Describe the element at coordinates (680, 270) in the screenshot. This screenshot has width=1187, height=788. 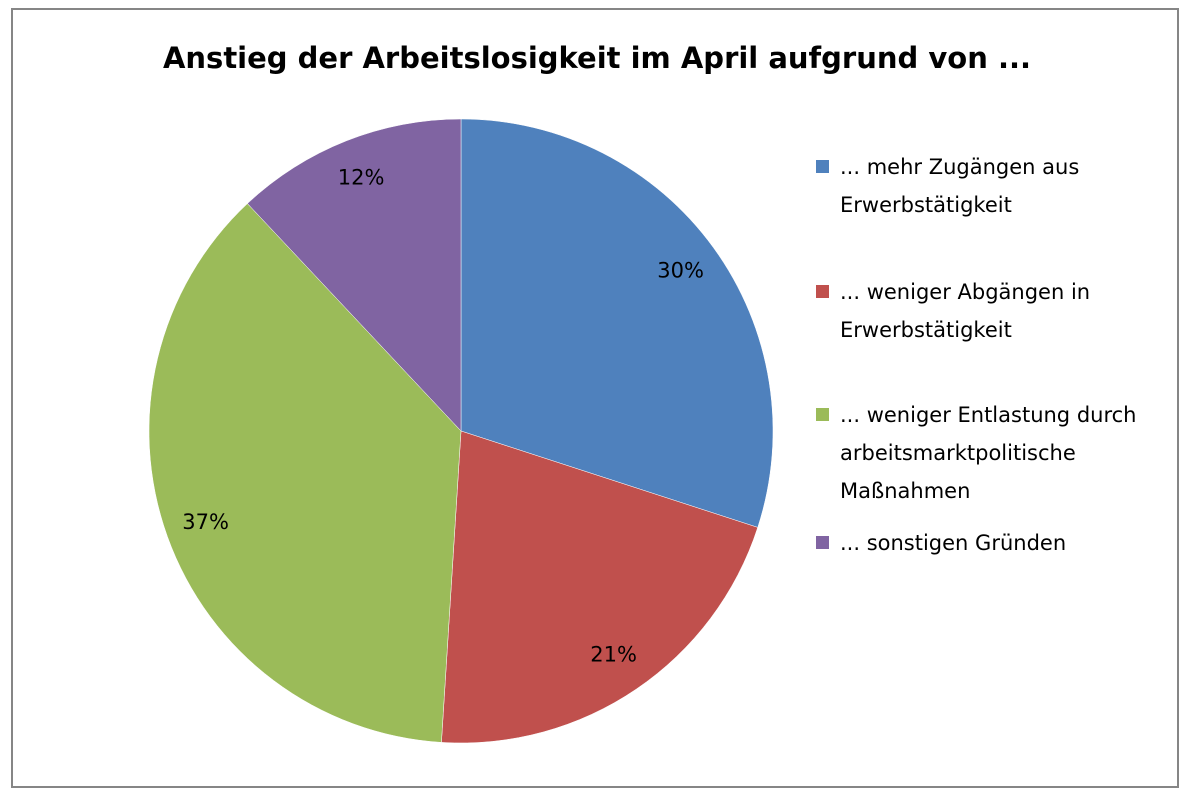
I see `data-label: 30%` at that location.